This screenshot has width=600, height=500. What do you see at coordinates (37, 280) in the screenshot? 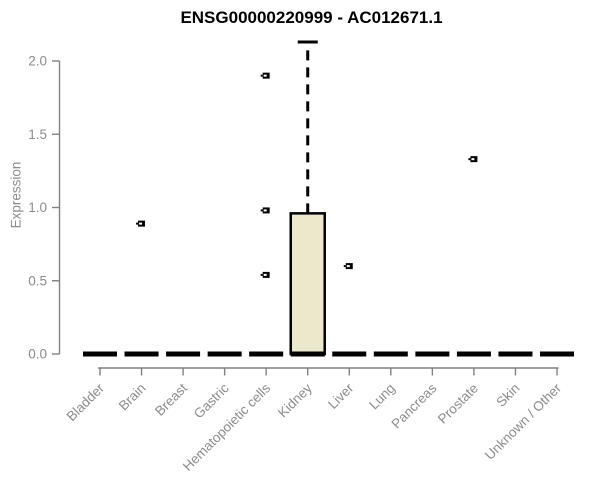
I see `y-tick-label: 0.5` at bounding box center [37, 280].